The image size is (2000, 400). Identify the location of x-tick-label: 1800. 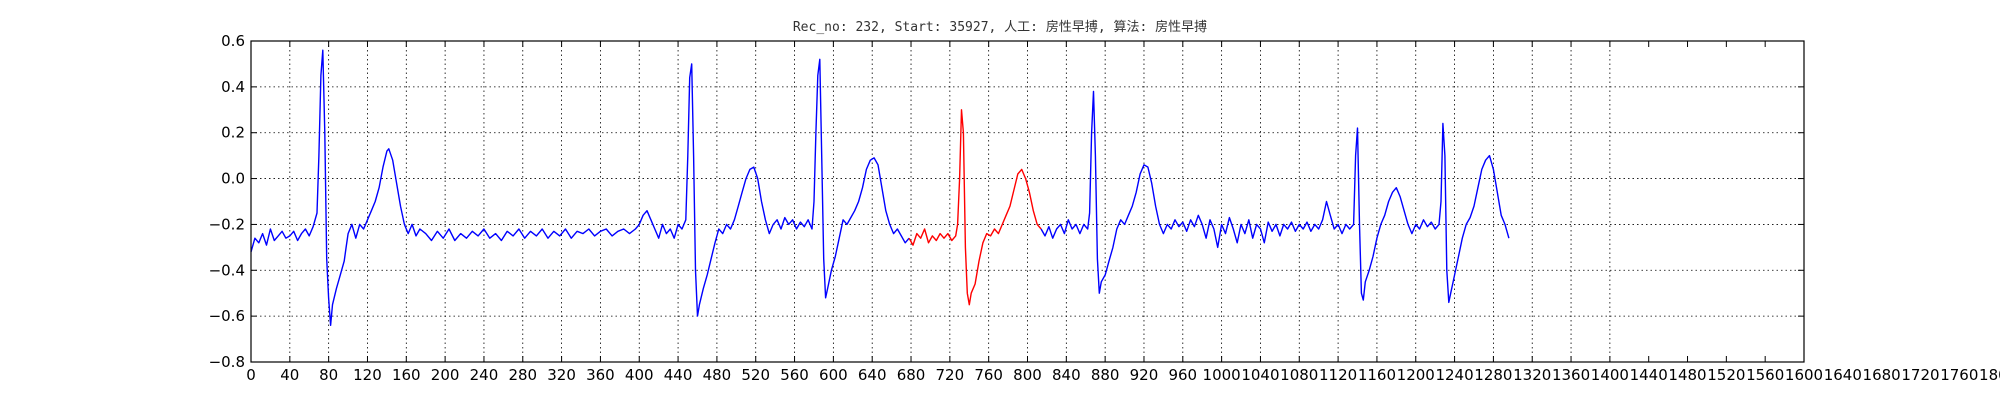
(1989, 375).